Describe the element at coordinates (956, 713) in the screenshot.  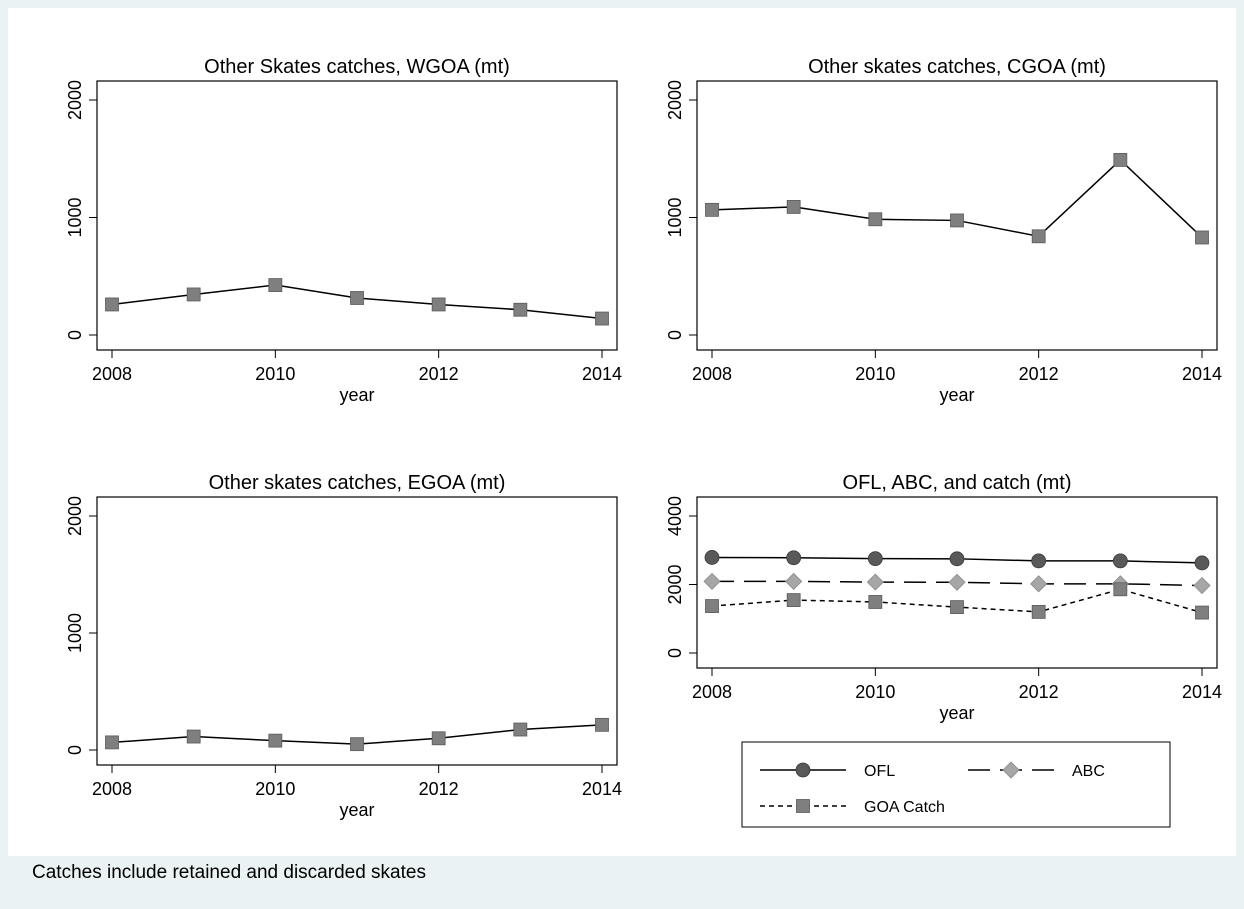
I see `panel-4-xlabel: year` at that location.